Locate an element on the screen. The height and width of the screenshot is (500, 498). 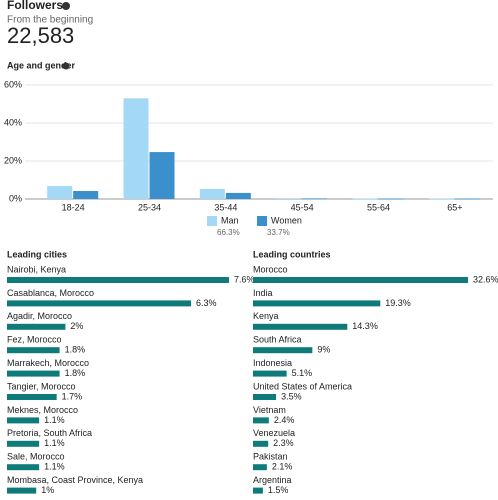
x-tick-label: 65+ is located at coordinates (454, 207).